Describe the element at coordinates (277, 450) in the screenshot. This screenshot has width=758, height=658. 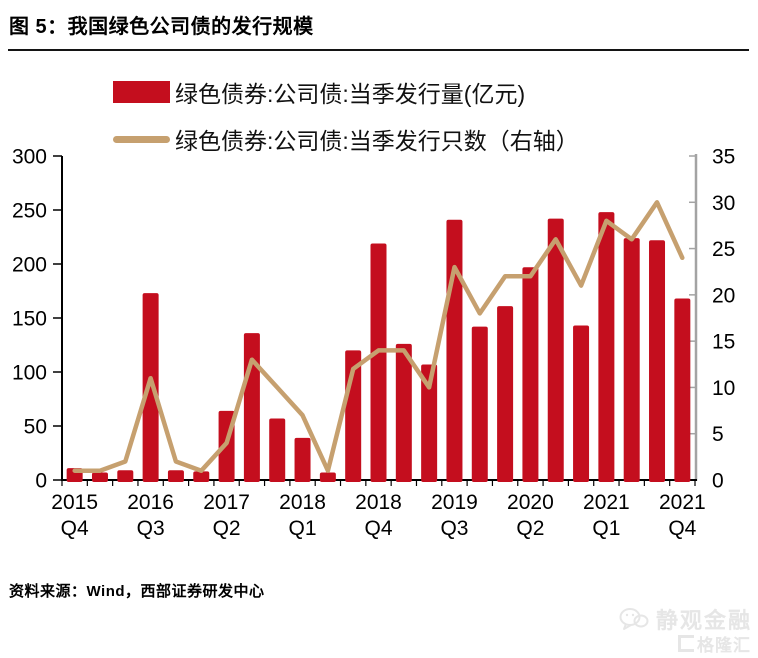
I see `bar-2017Q4` at that location.